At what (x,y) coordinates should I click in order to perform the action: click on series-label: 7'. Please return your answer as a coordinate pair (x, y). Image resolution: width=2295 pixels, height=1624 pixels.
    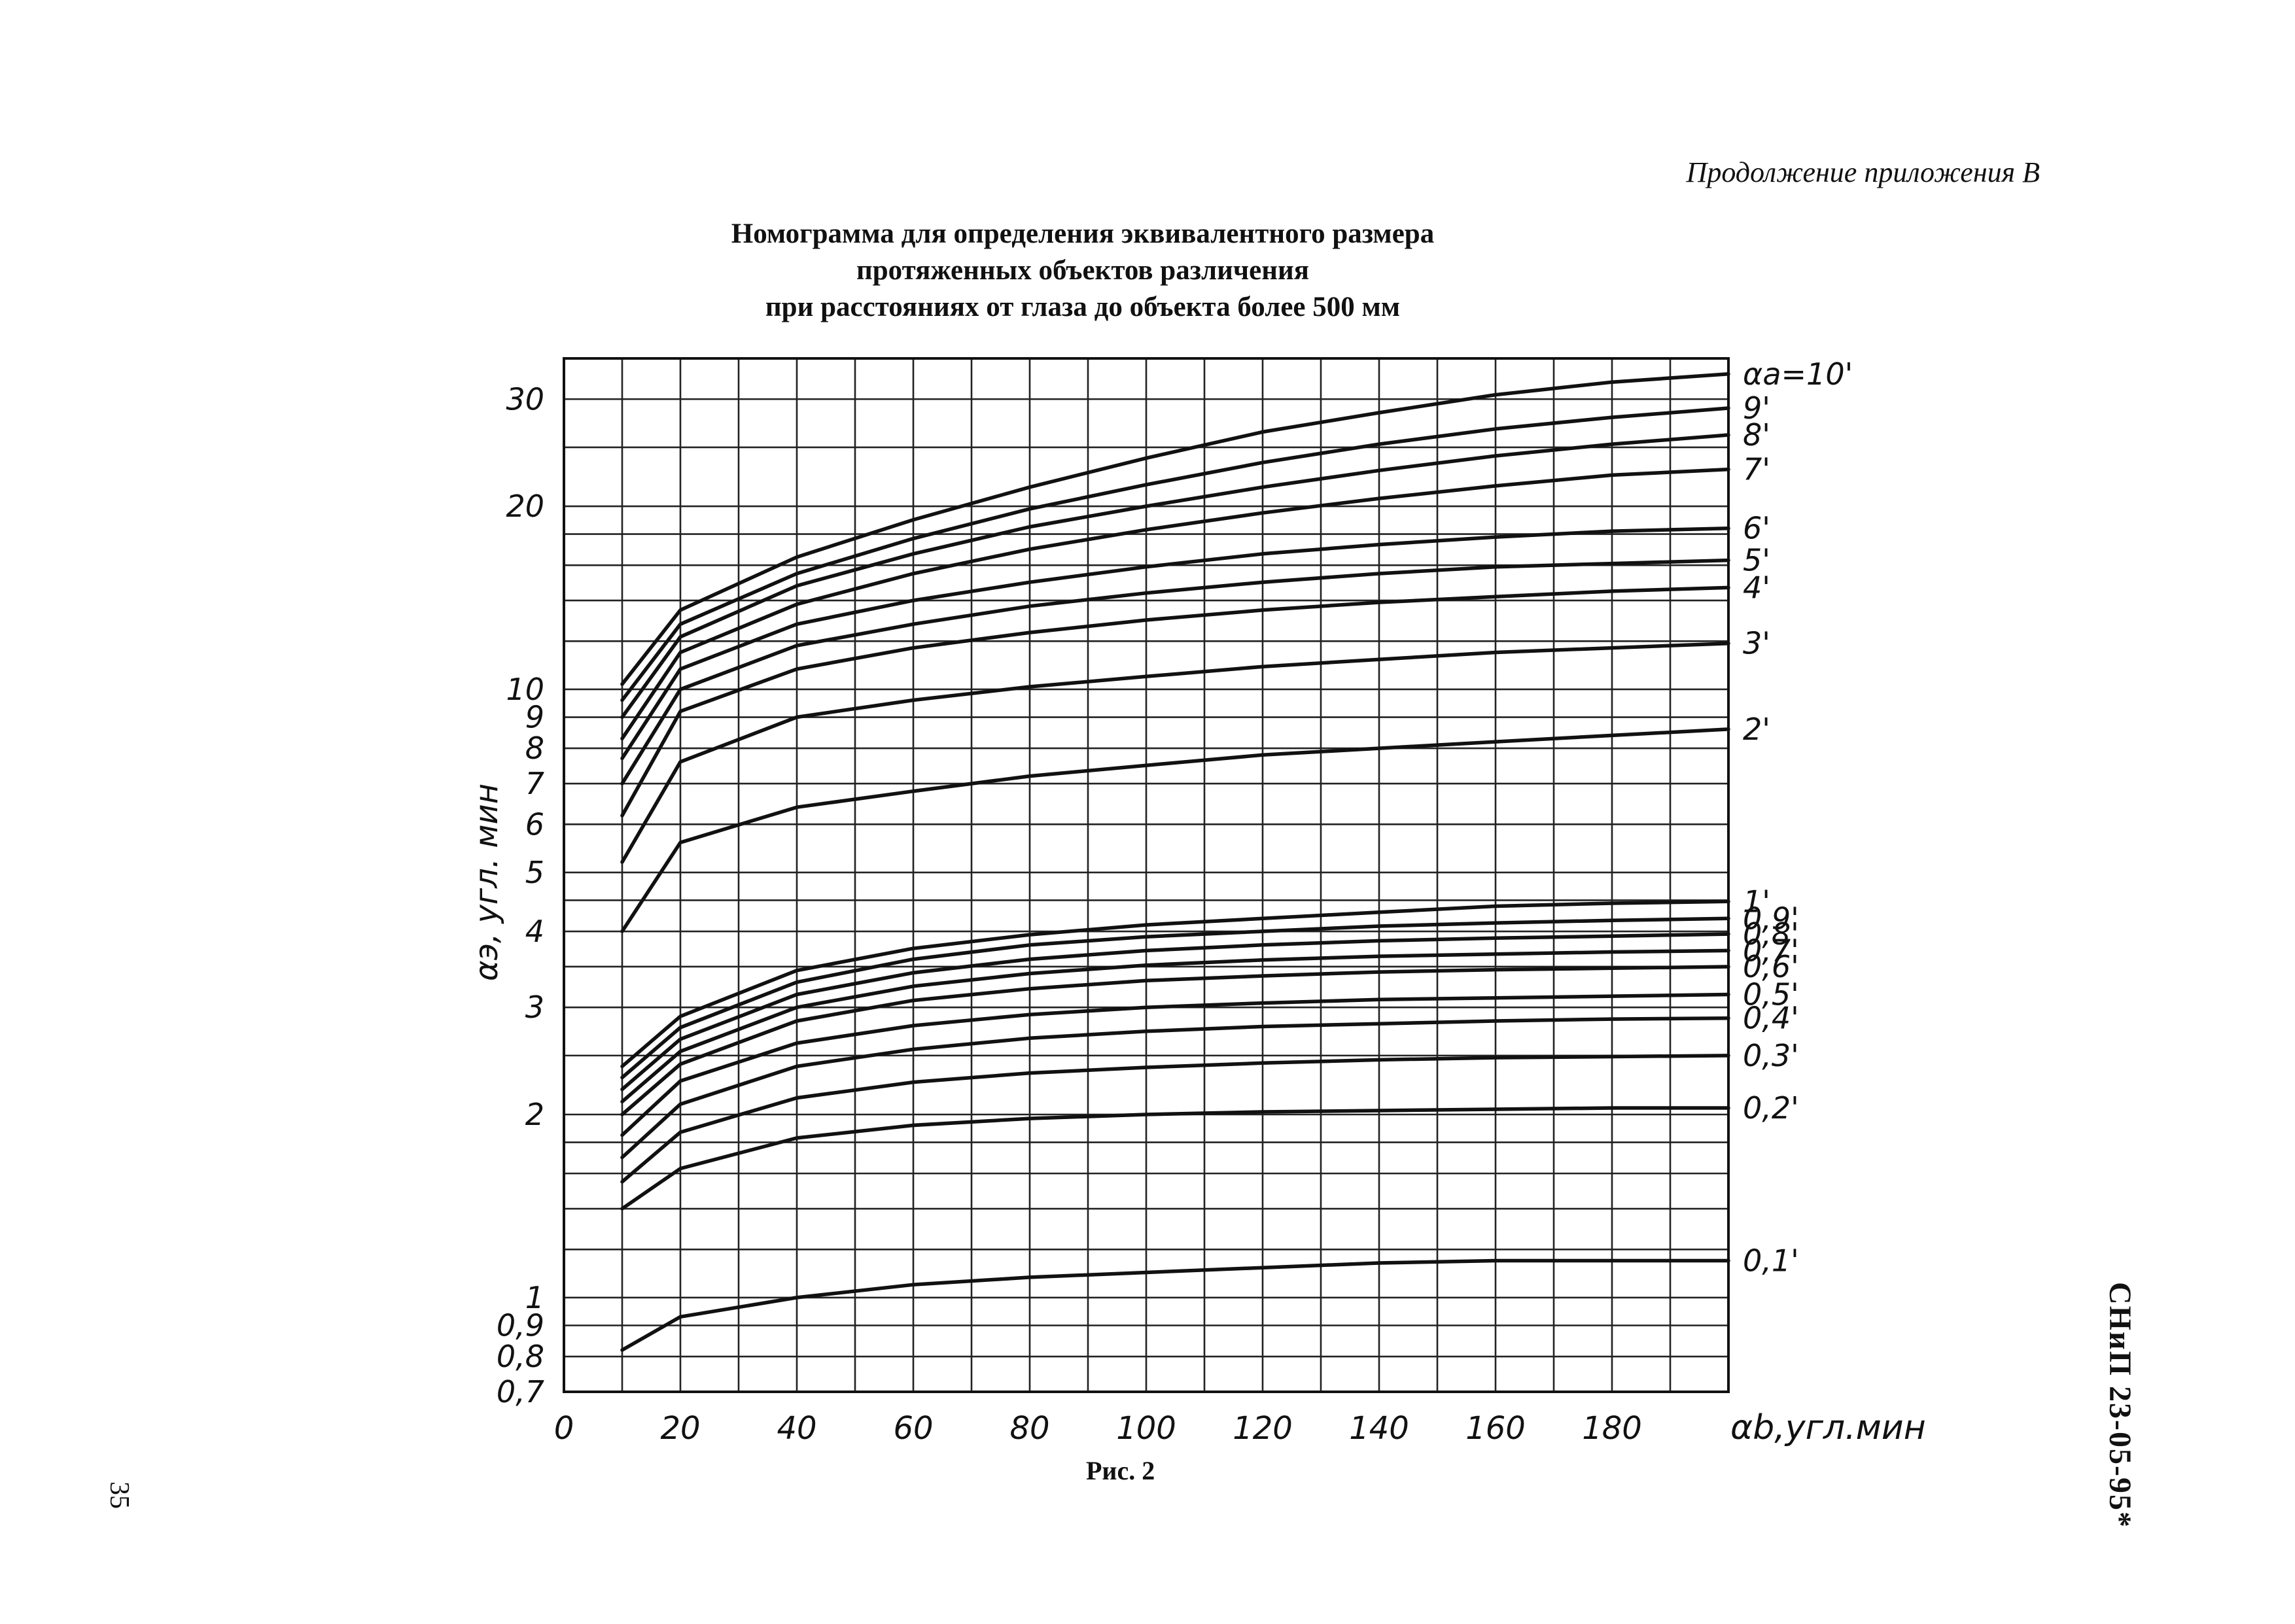
    Looking at the image, I should click on (1756, 469).